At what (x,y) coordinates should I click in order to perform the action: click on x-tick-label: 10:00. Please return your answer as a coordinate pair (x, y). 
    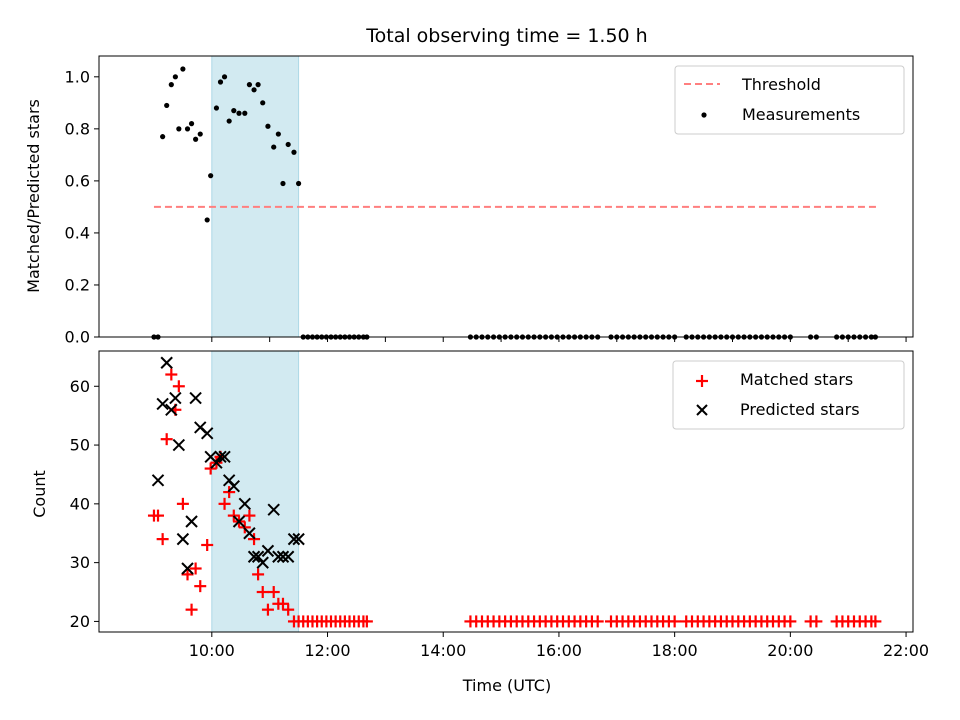
    Looking at the image, I should click on (212, 650).